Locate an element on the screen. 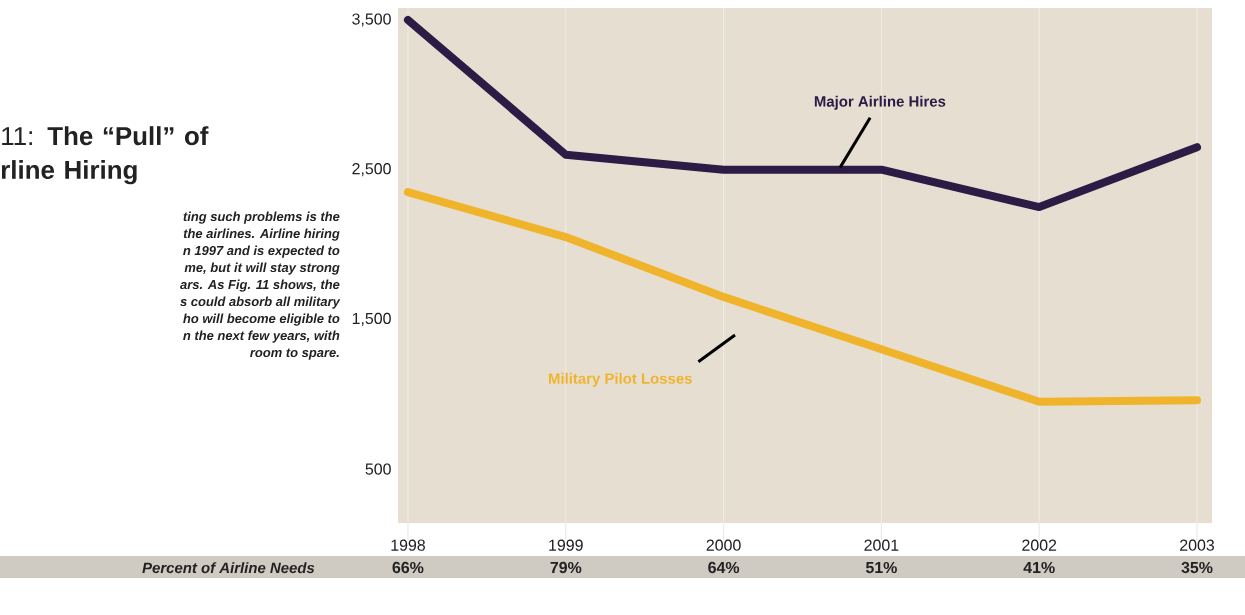 This screenshot has height=615, width=1245. y-tick-label: 2,500 is located at coordinates (371, 170).